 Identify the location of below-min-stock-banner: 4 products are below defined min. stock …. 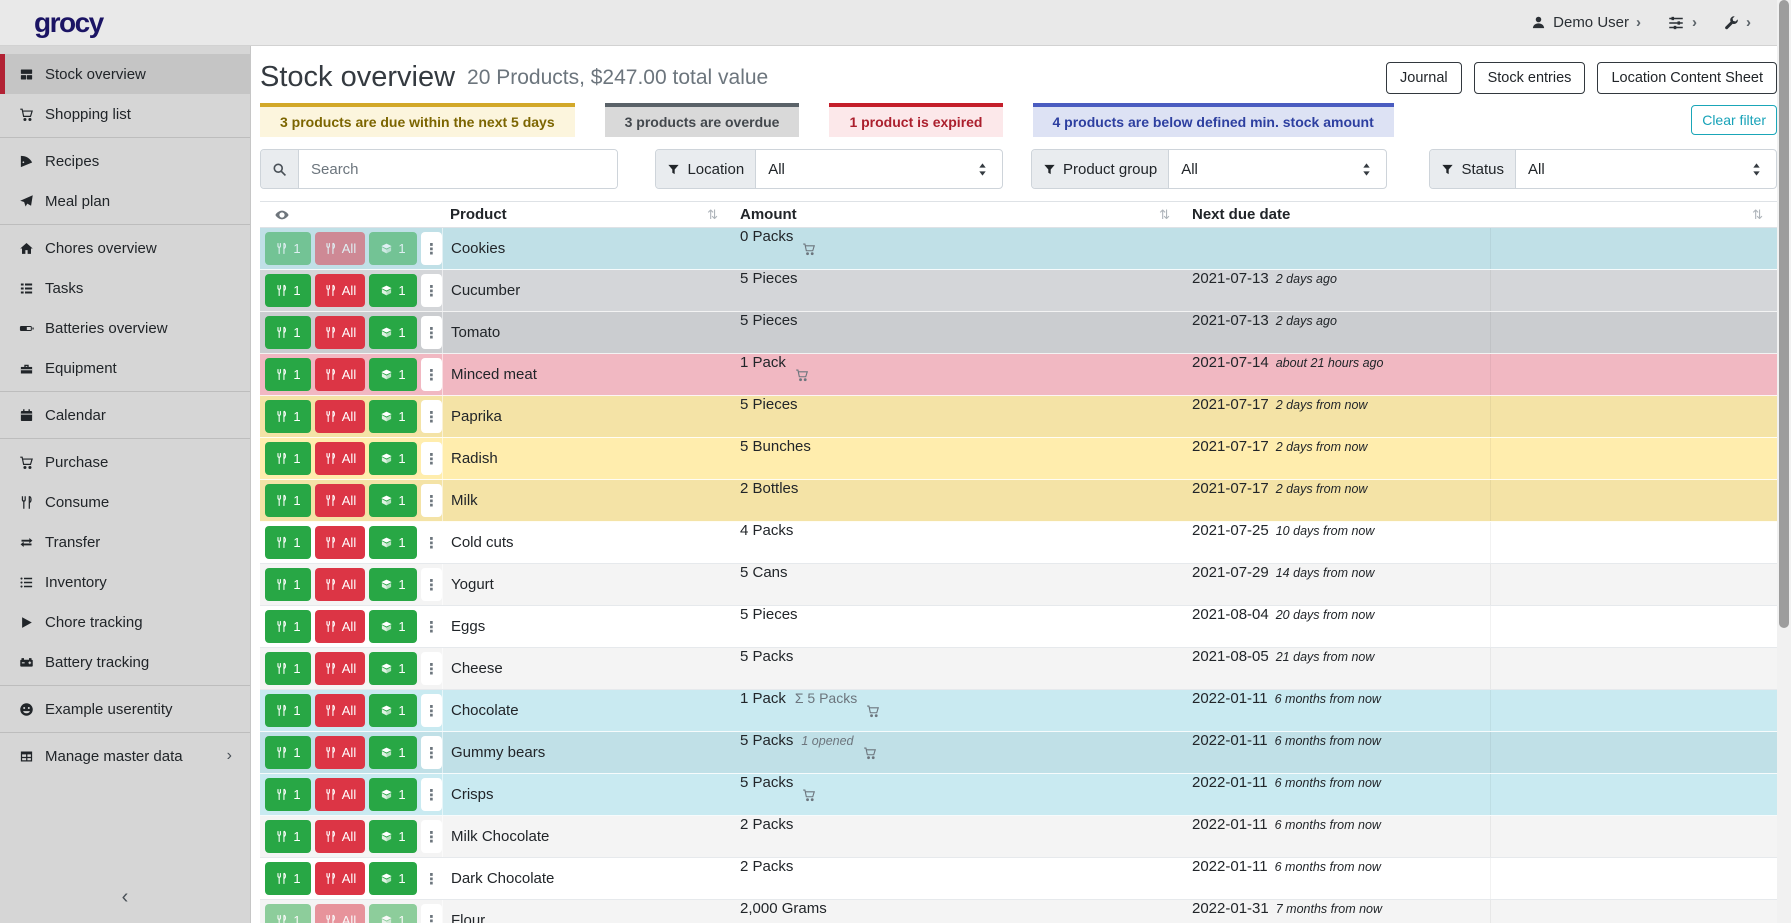
(1213, 120).